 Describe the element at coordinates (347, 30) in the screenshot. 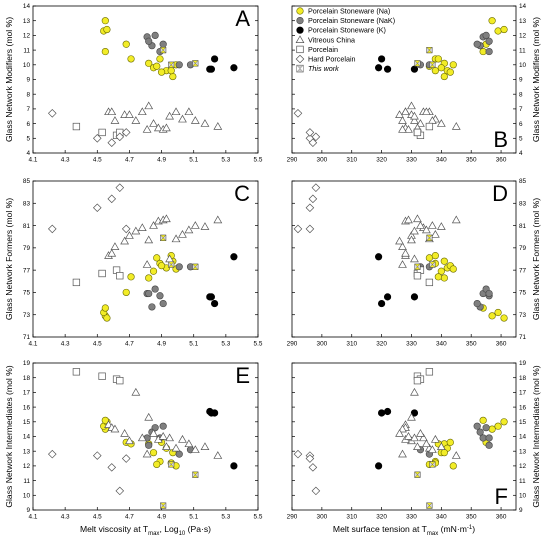

I see `legend-label-k: Porcelain Stoneware (K)` at that location.